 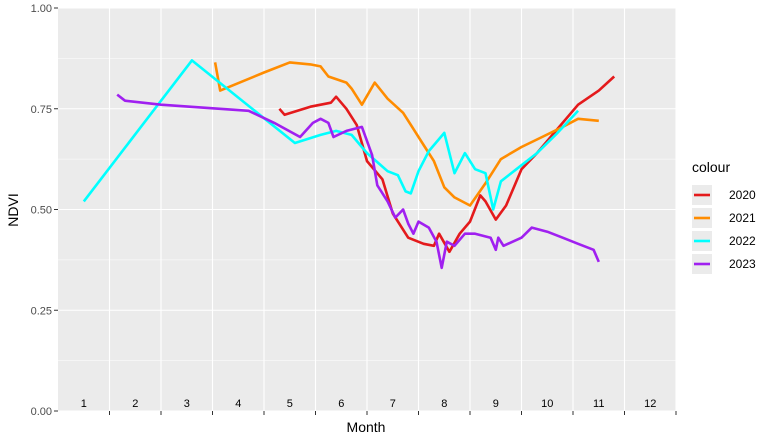 I want to click on x-tick-label: 9, so click(x=496, y=404).